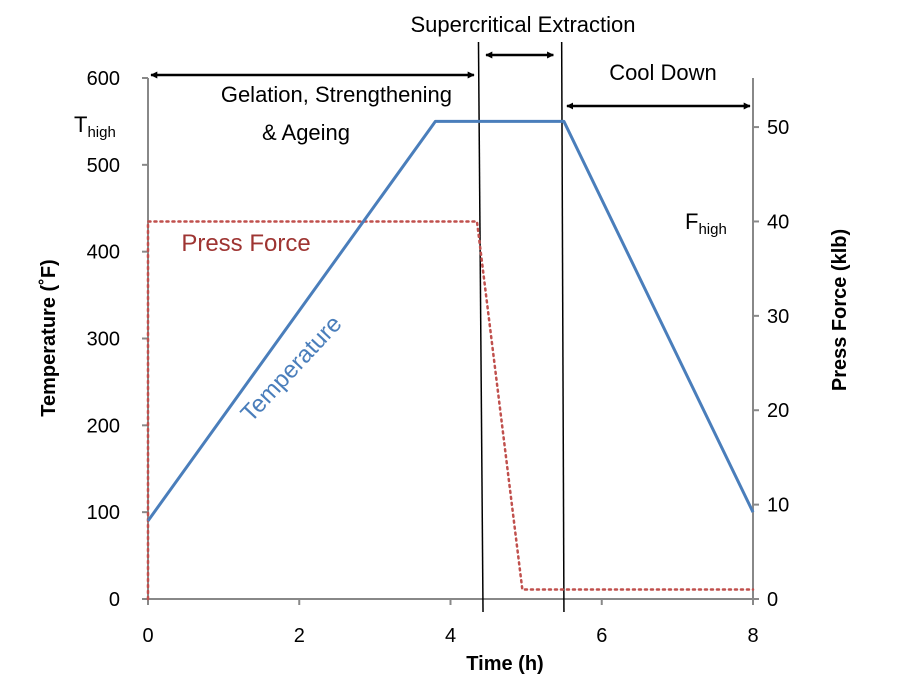 The height and width of the screenshot is (699, 900). What do you see at coordinates (778, 317) in the screenshot?
I see `y-right-tick-label: 30` at bounding box center [778, 317].